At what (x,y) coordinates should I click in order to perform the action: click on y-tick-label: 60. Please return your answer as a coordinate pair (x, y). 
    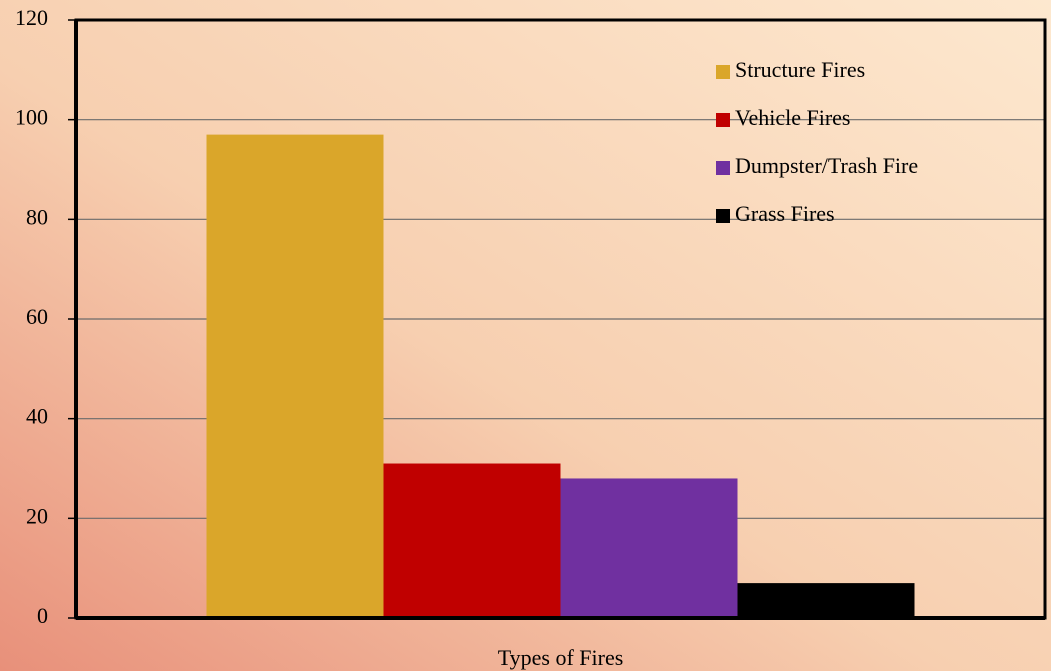
    Looking at the image, I should click on (37, 316).